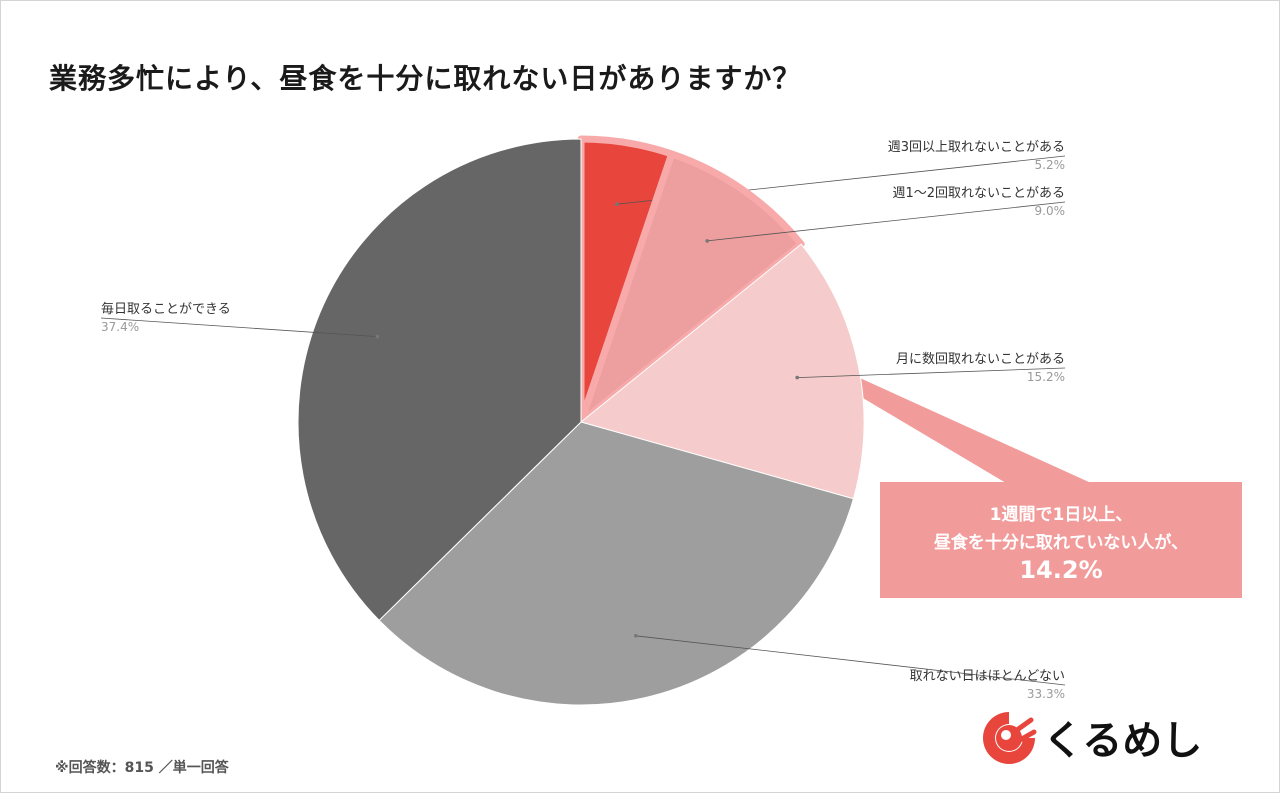  Describe the element at coordinates (425, 78) in the screenshot. I see `chart-title: 業務多忙により、昼食を十分に取れない日がありますか？` at that location.